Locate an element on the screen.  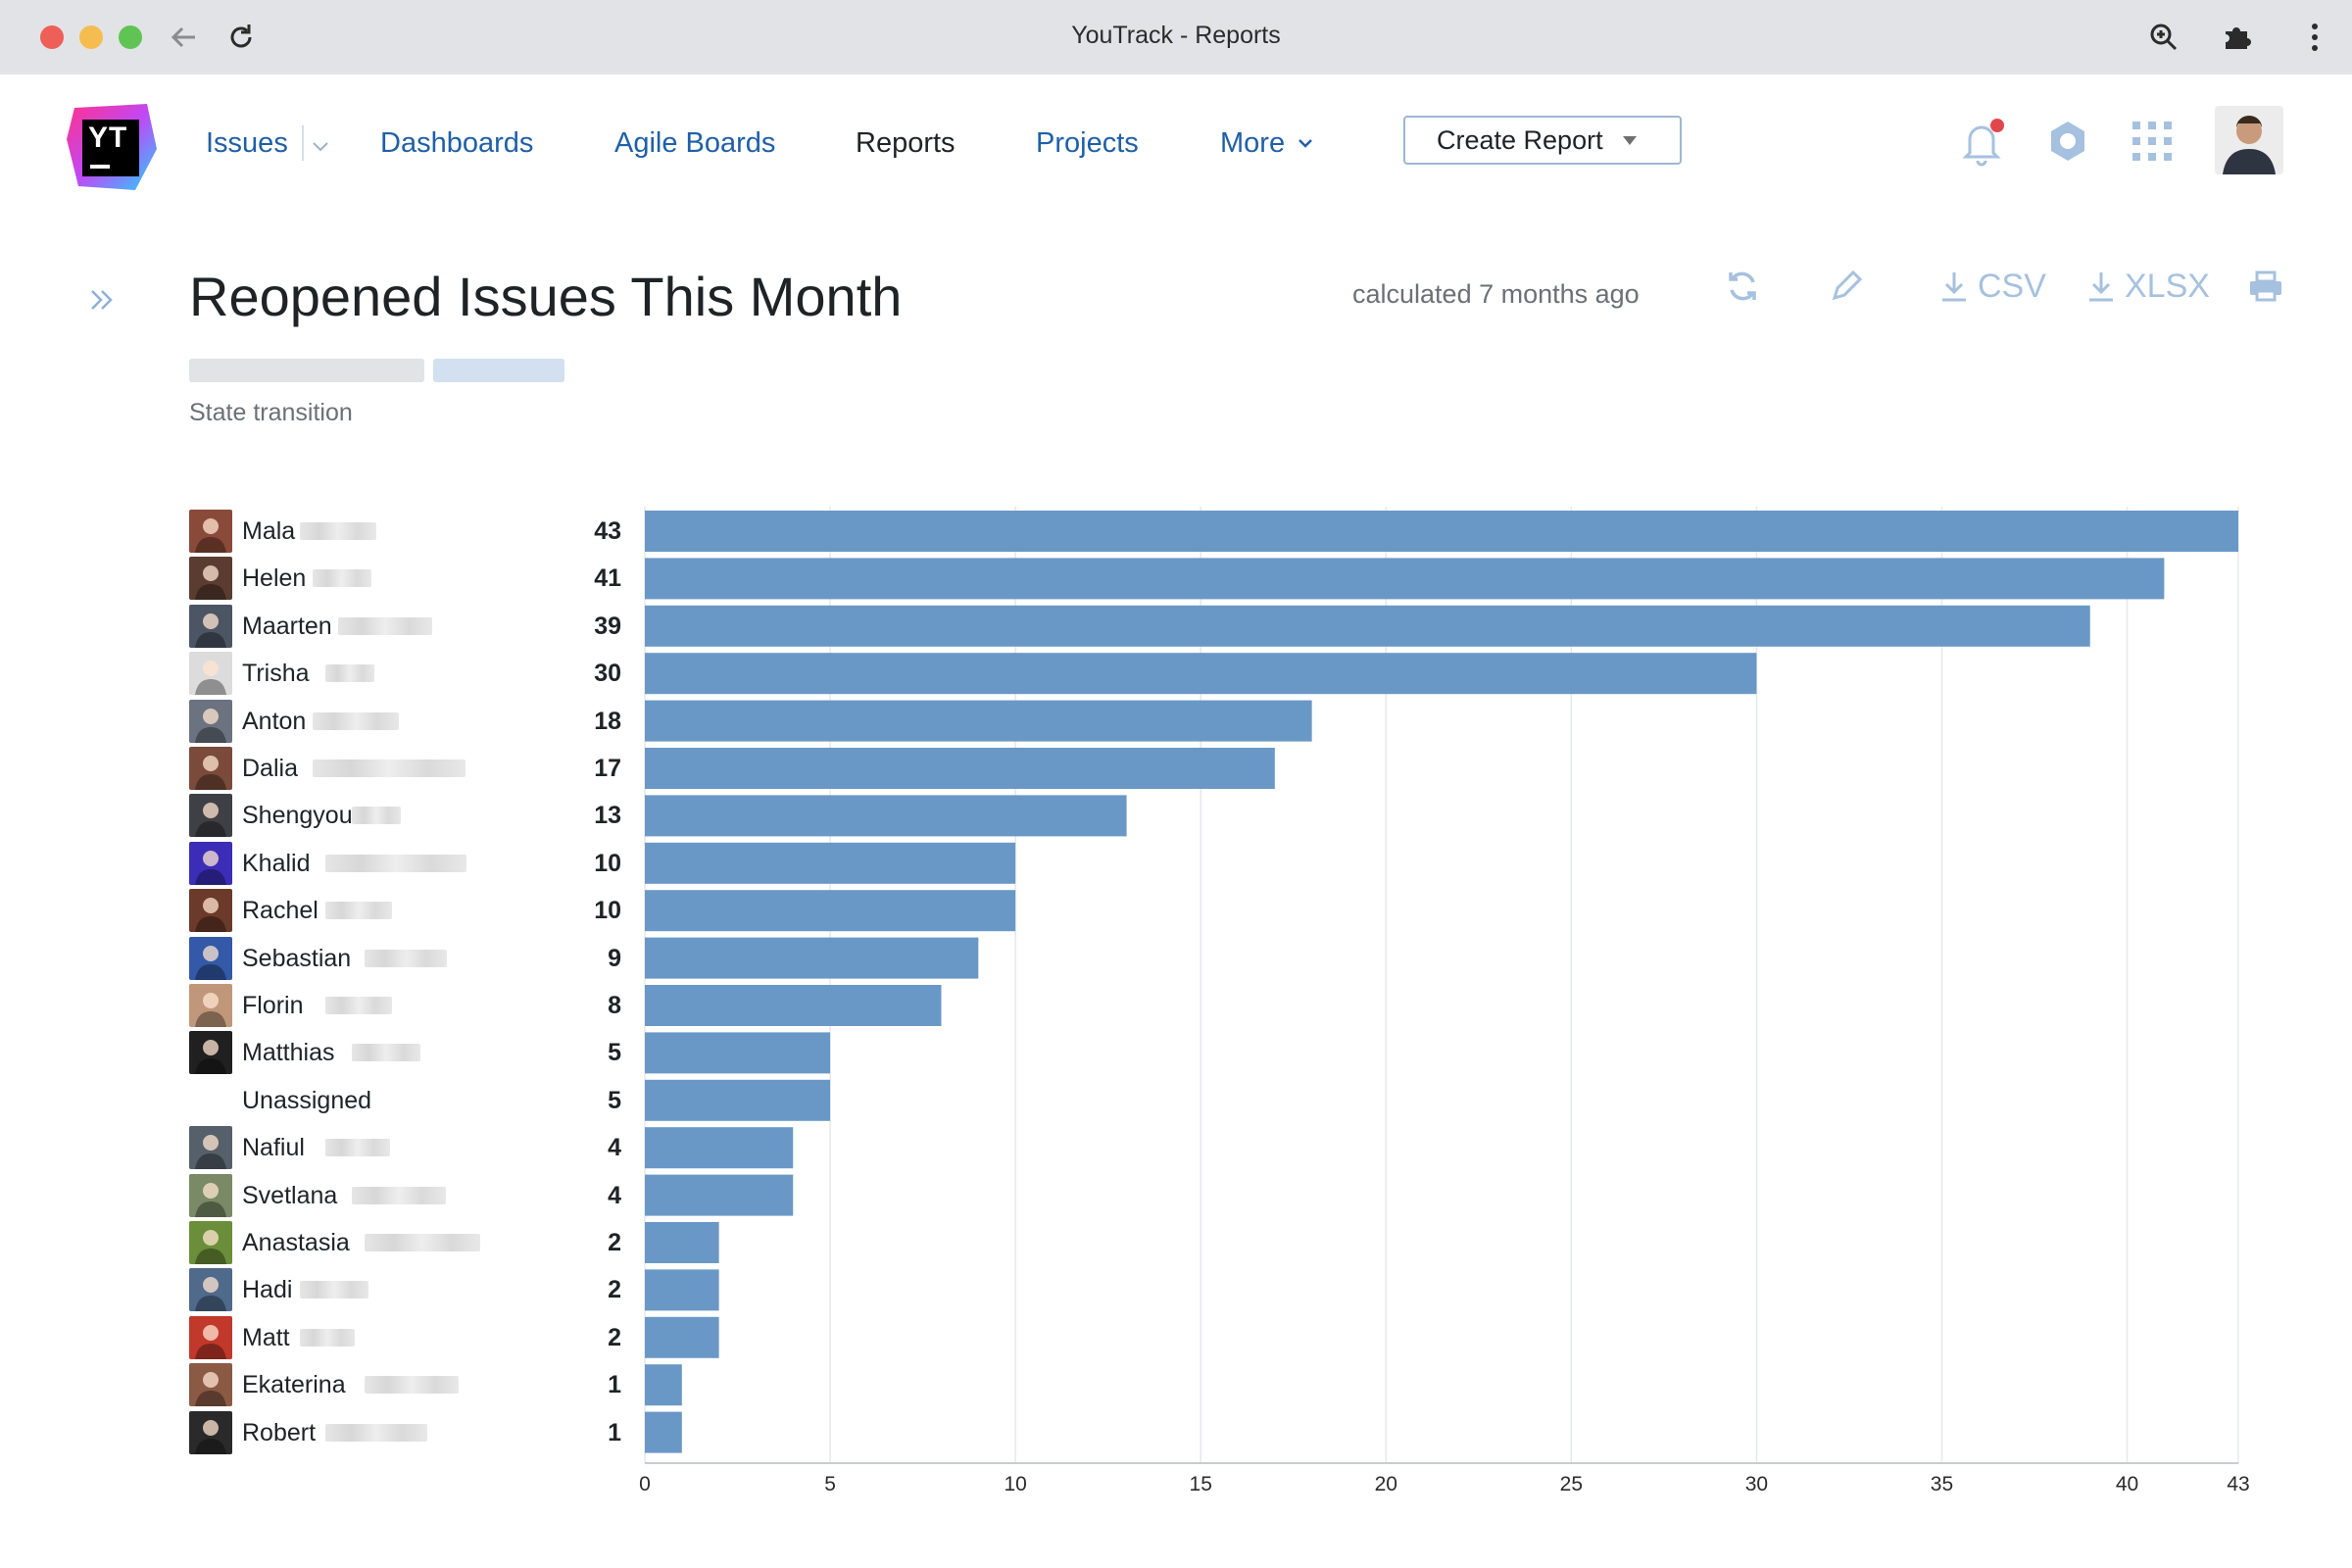
bar-value-label: 39 is located at coordinates (607, 626).